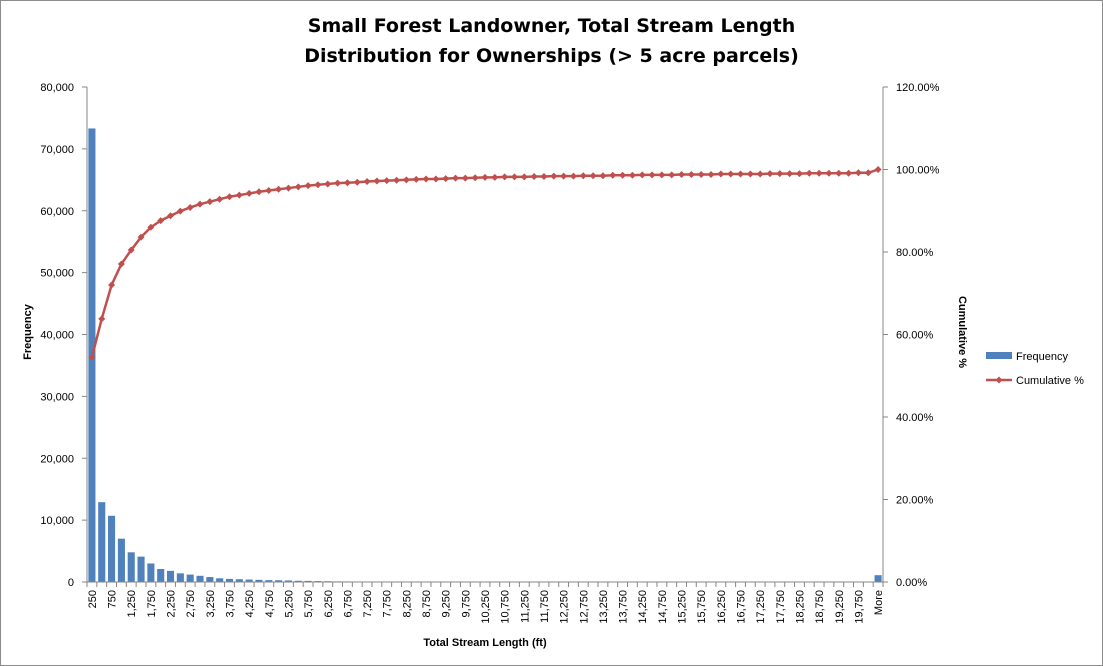  Describe the element at coordinates (348, 604) in the screenshot. I see `x-tick-label: 6,750` at that location.